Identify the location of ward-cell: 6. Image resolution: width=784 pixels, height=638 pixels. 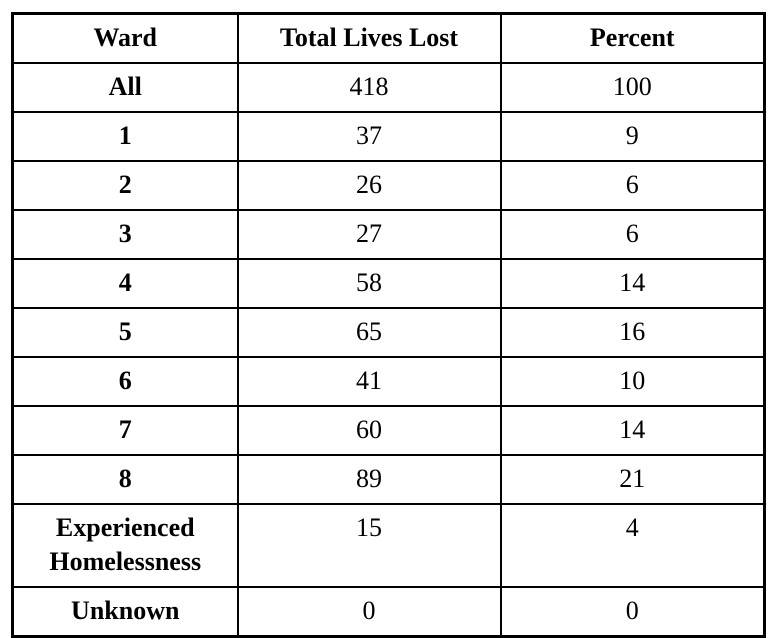
(125, 381).